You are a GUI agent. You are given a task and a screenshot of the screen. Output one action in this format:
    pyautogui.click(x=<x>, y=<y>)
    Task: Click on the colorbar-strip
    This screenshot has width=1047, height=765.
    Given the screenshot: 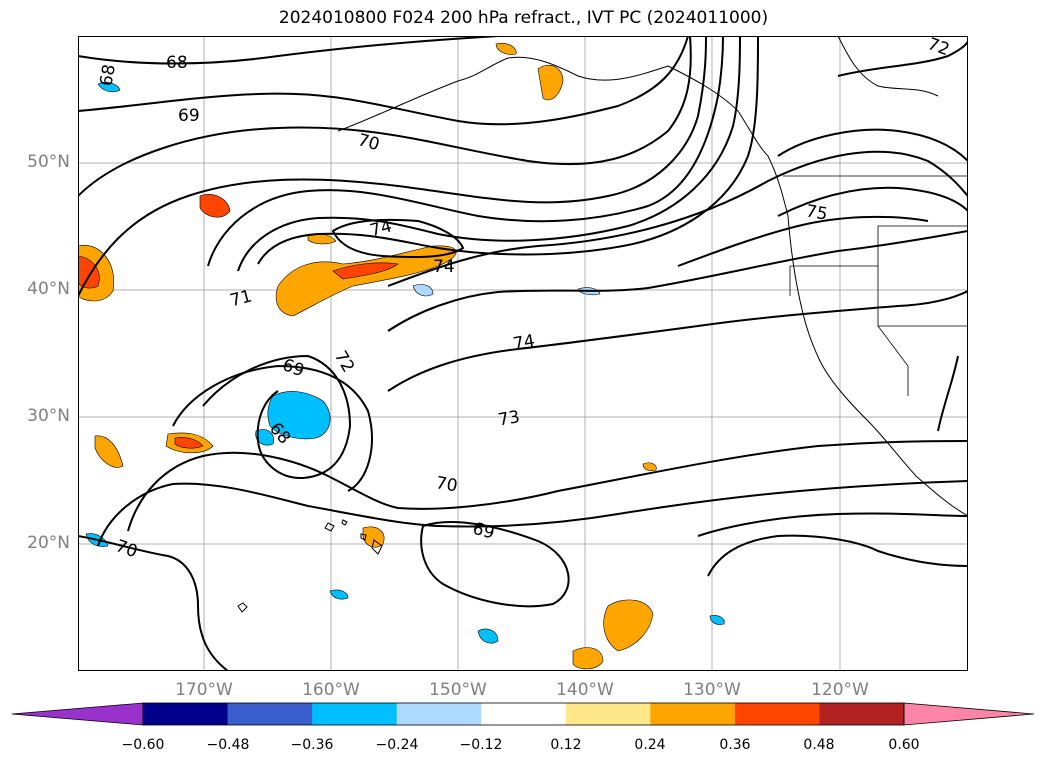 What is the action you would take?
    pyautogui.click(x=523, y=714)
    